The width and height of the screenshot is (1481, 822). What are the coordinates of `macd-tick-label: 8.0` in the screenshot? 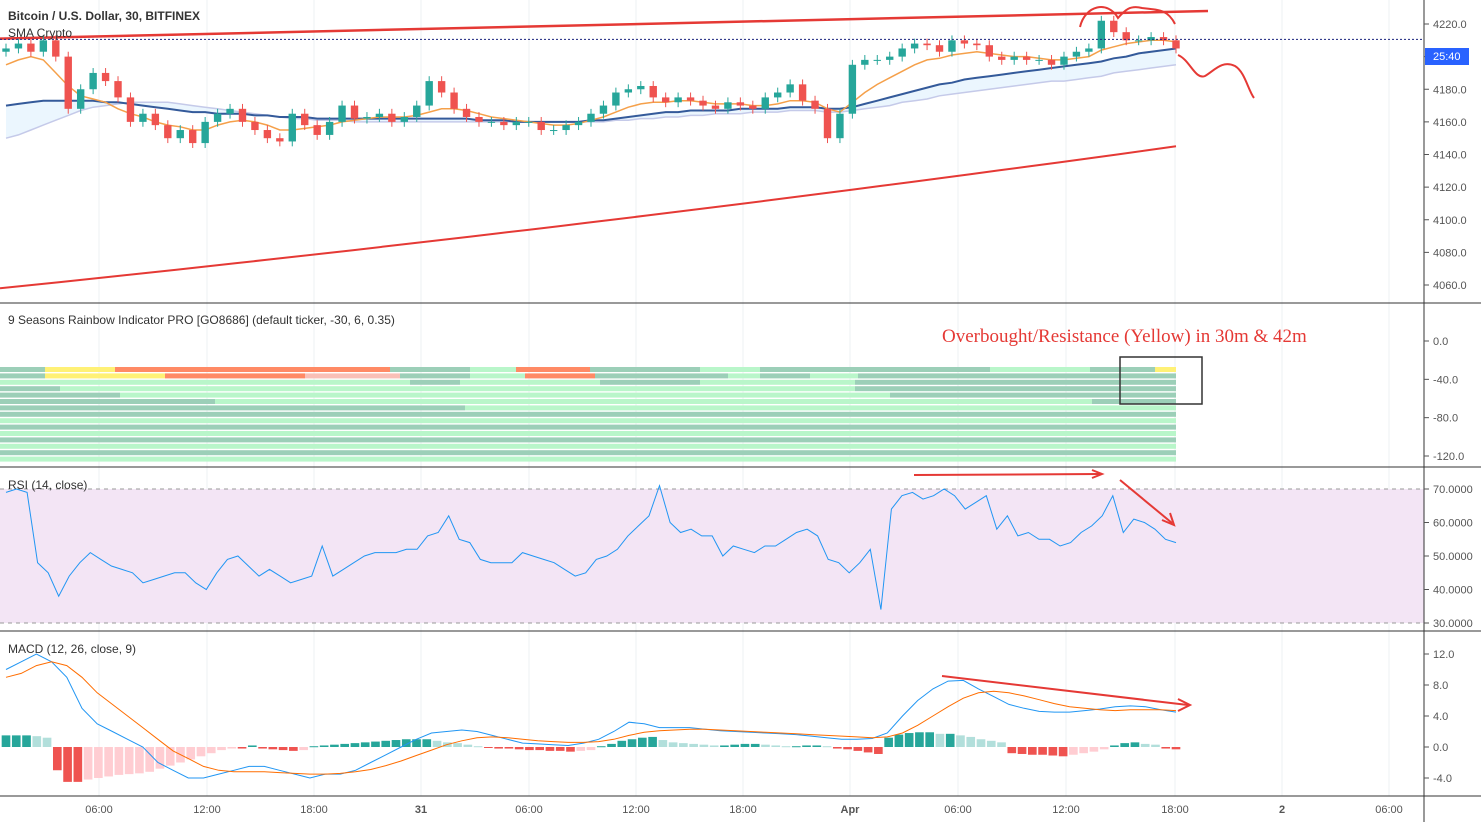 It's located at (1440, 686).